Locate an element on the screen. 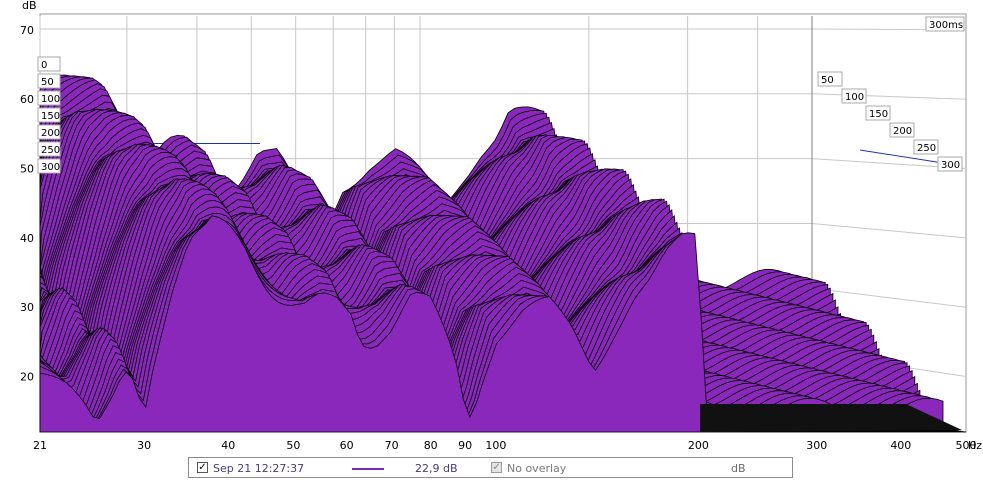  y-tick-60: 60 is located at coordinates (27, 99).